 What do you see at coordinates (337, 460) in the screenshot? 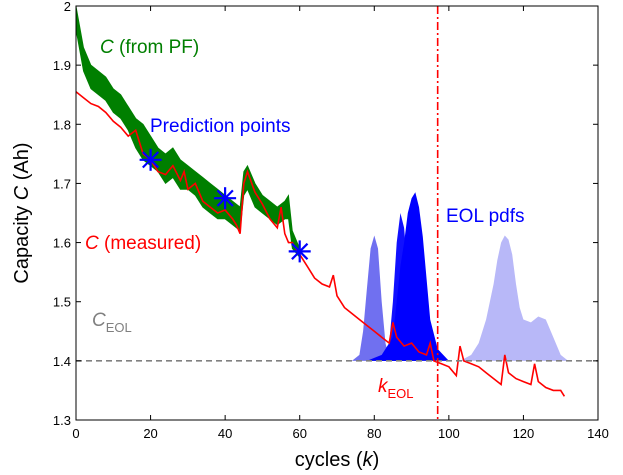
I see `x-axis-label: cycles (k)` at bounding box center [337, 460].